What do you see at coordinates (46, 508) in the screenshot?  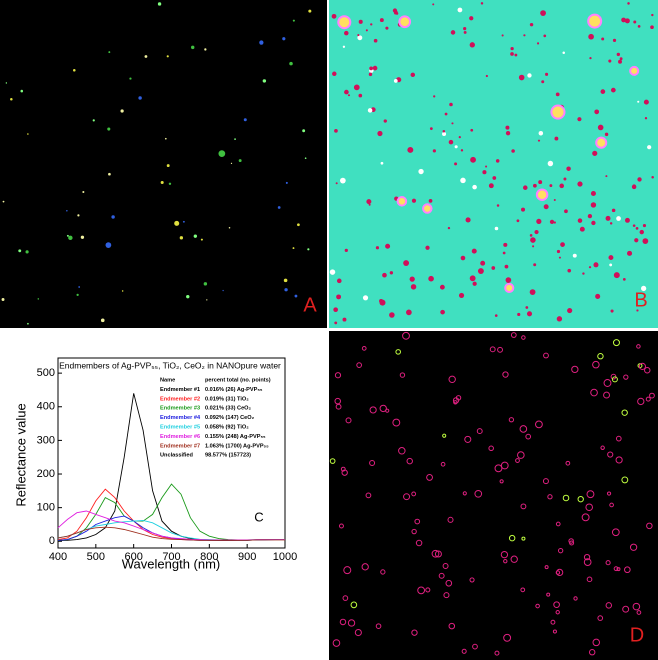 I see `y-tick-label: 100` at bounding box center [46, 508].